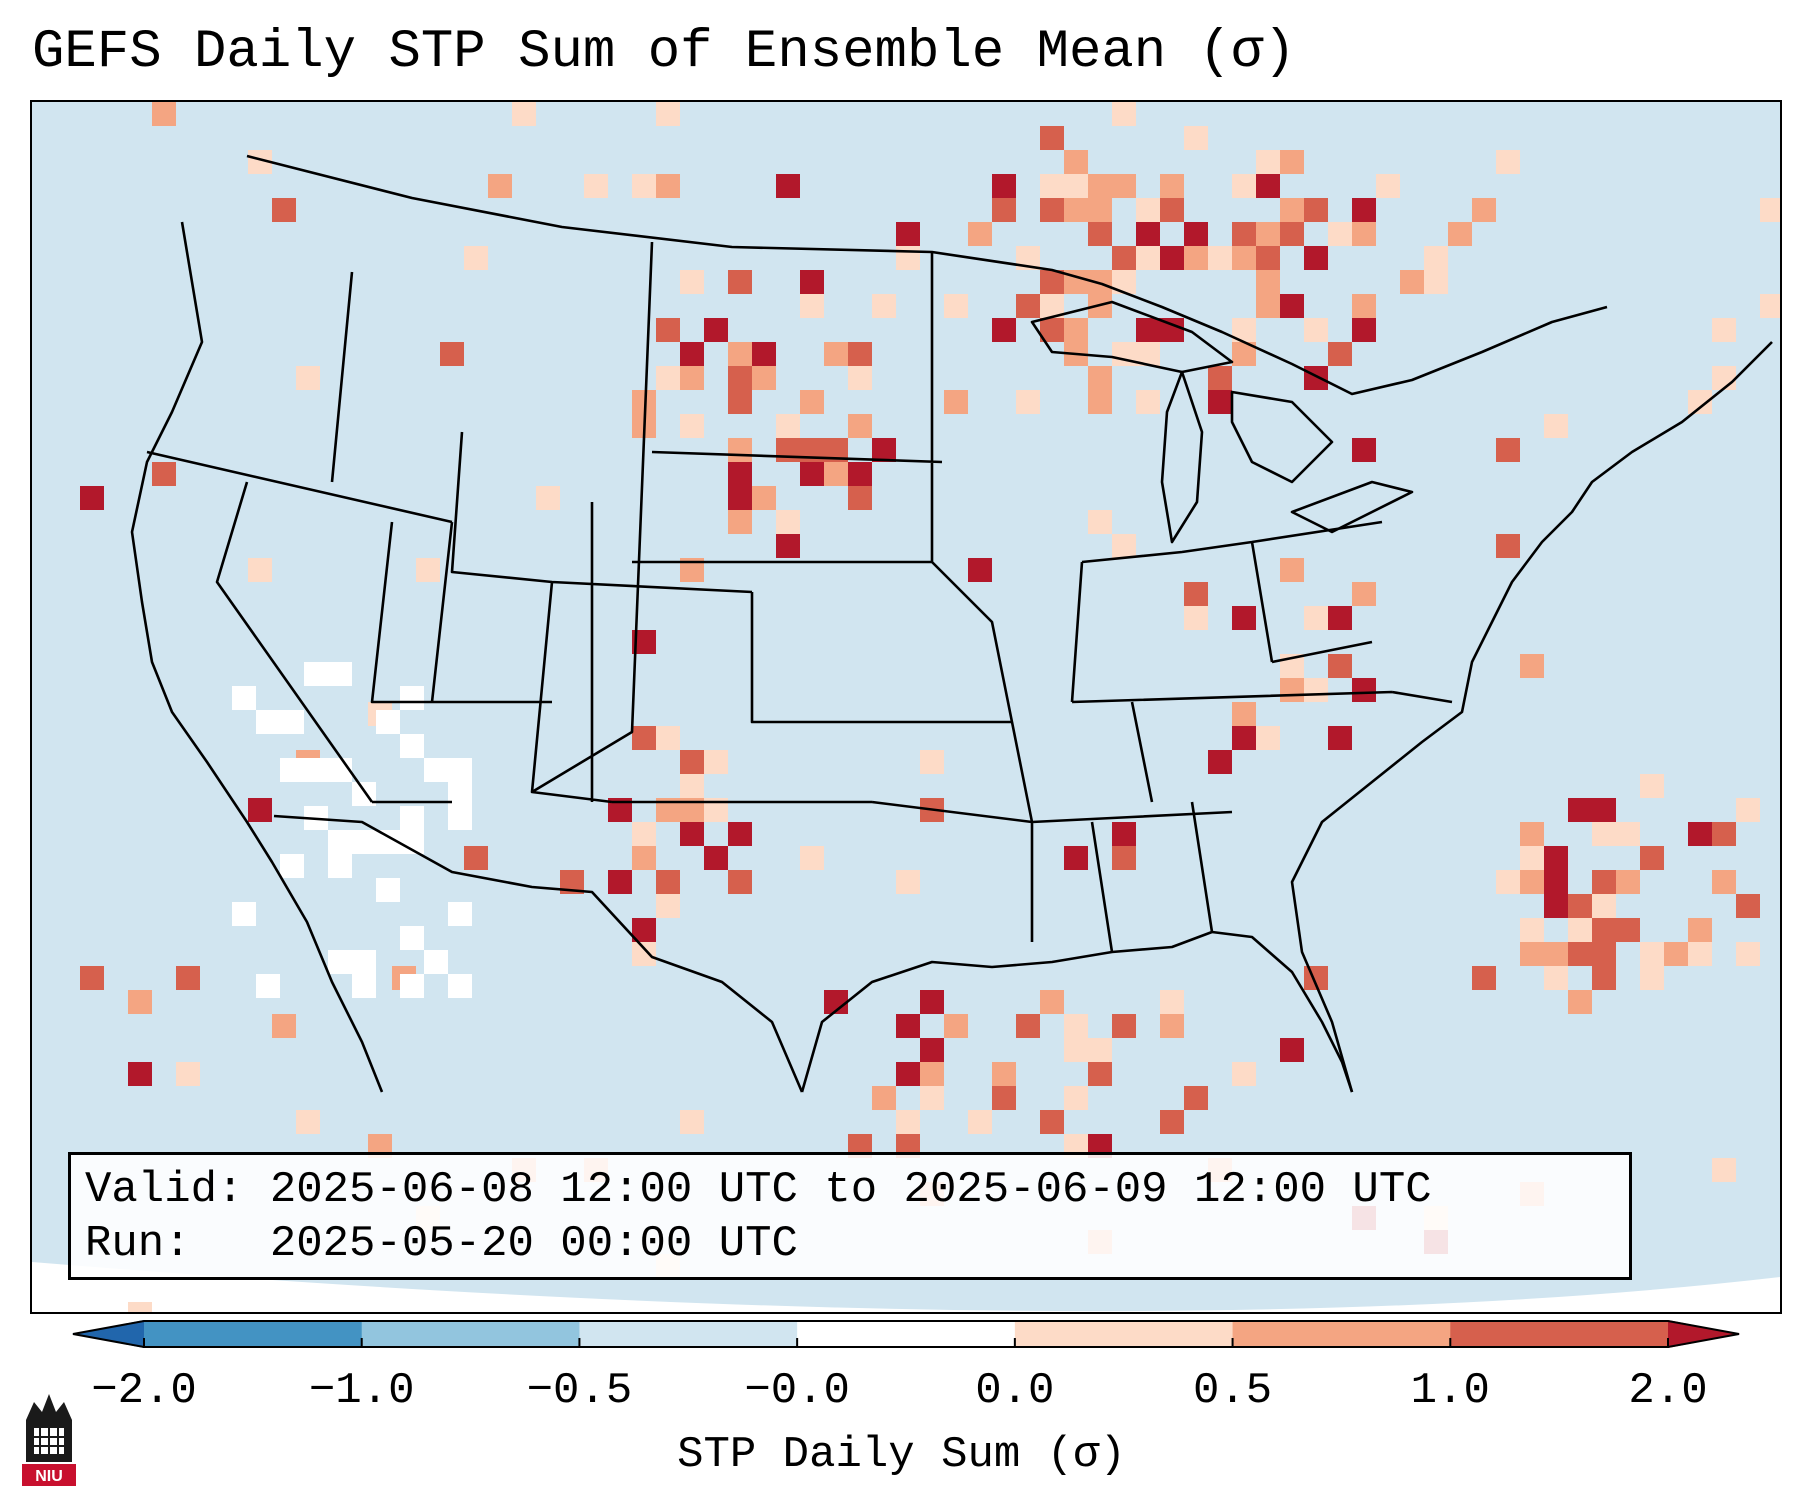 The width and height of the screenshot is (1803, 1506). I want to click on west-coast, so click(257, 657).